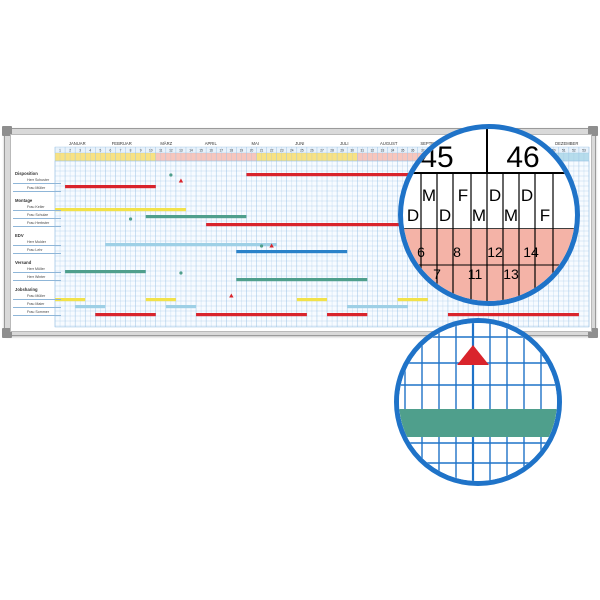 This screenshot has width=600, height=600. I want to click on week-number: 46, so click(522, 157).